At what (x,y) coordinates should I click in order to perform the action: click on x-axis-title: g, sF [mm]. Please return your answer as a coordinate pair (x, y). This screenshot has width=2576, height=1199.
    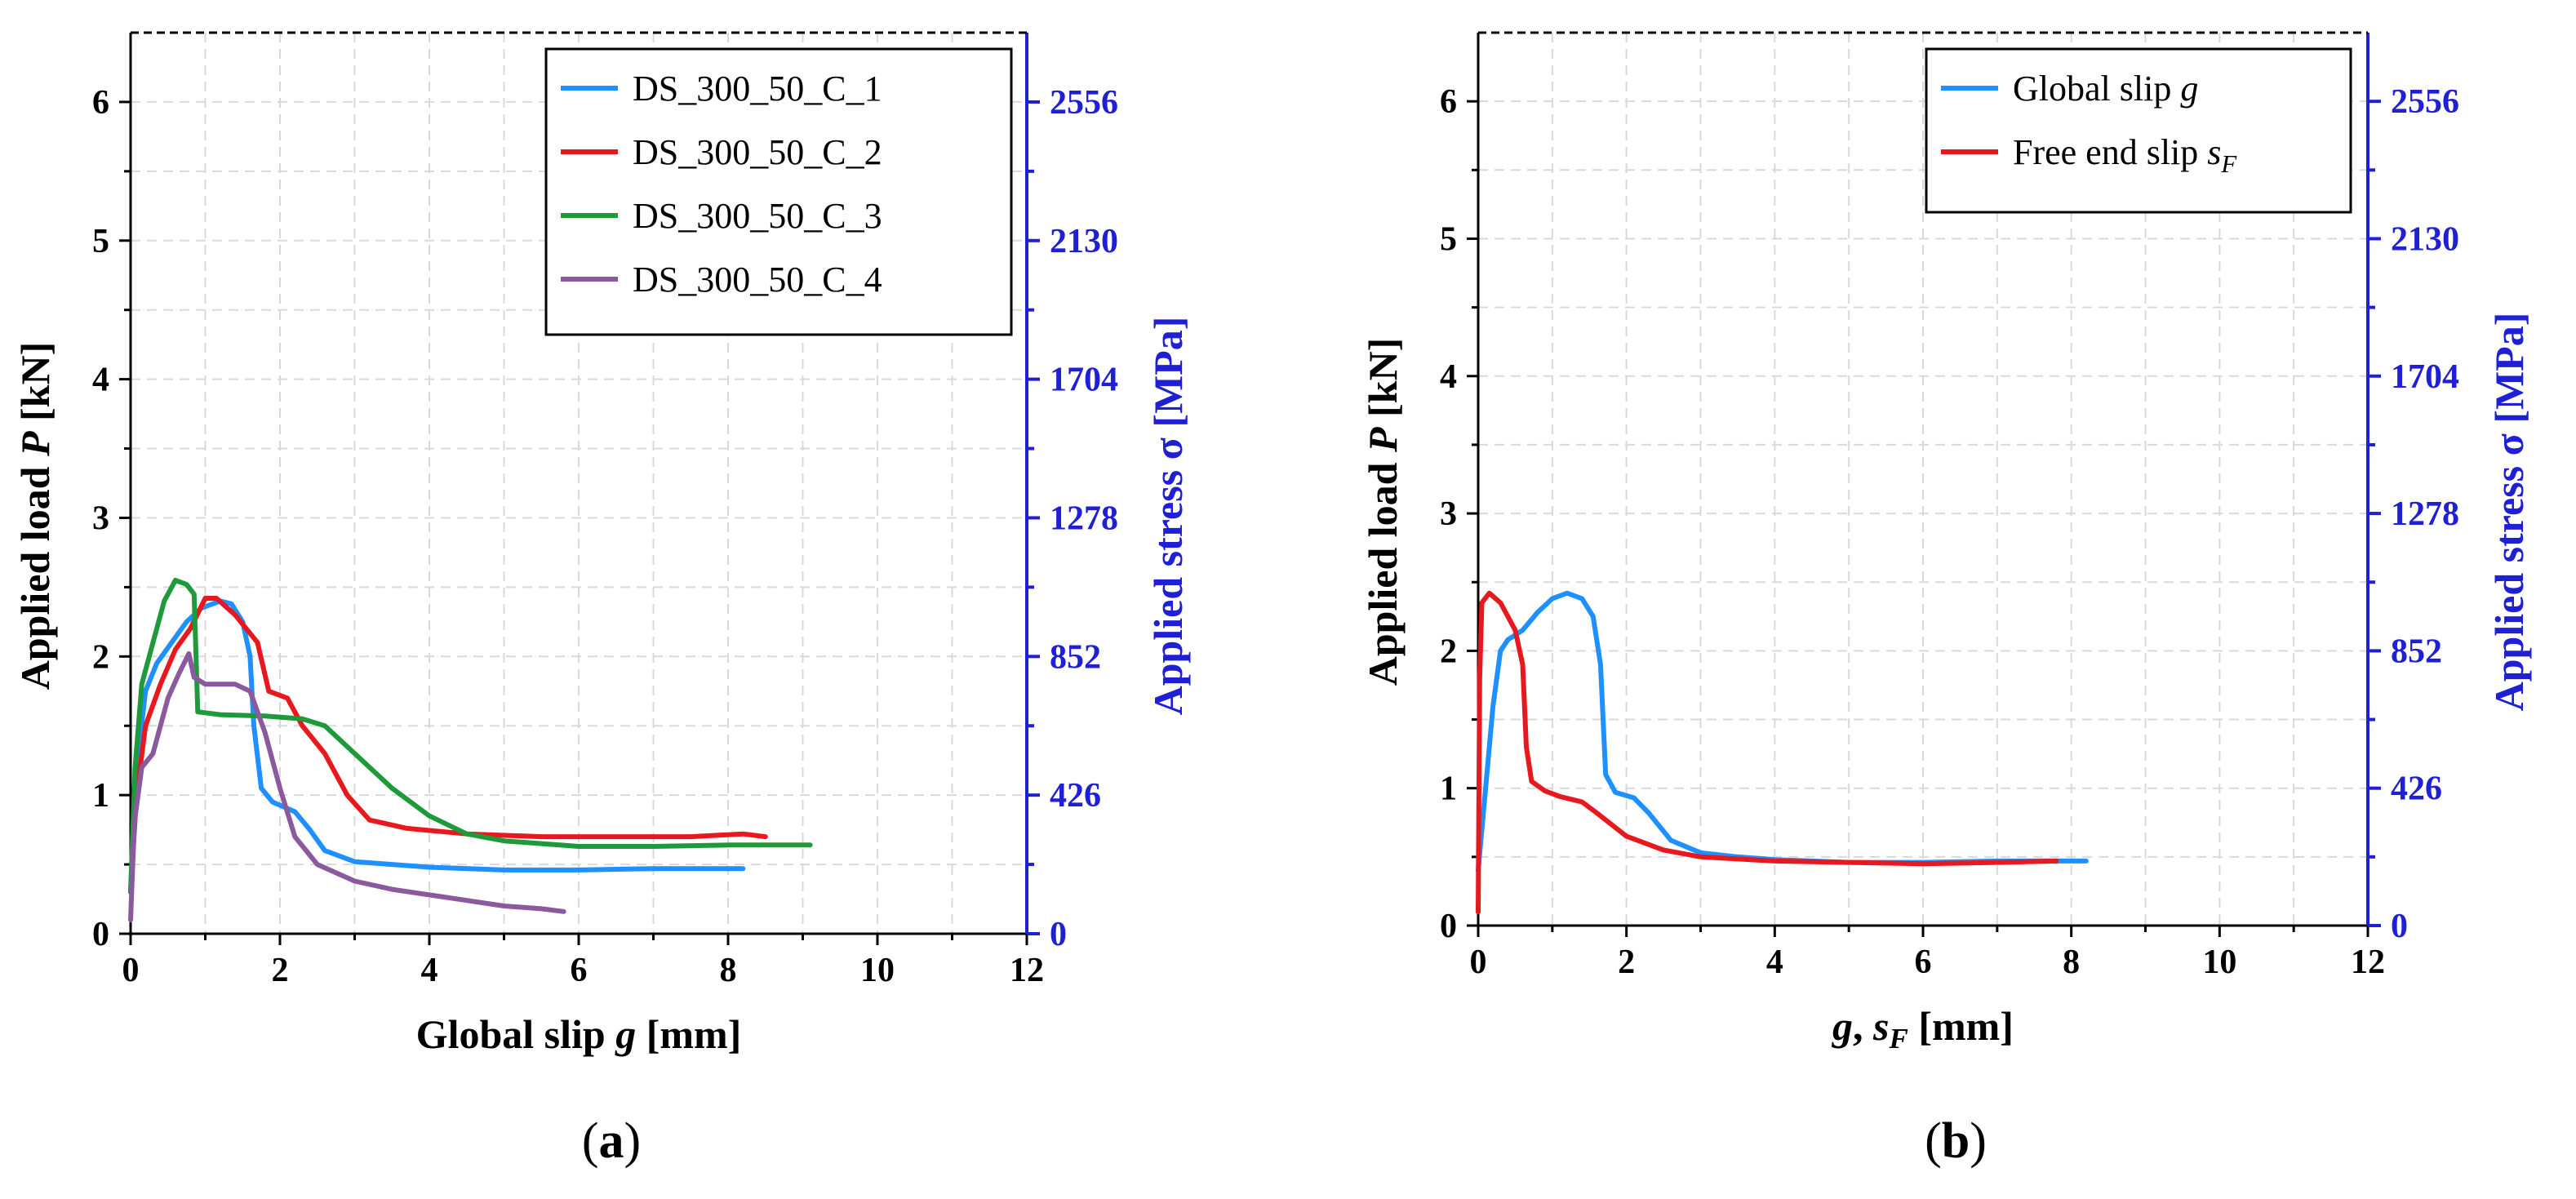
    Looking at the image, I should click on (1923, 1029).